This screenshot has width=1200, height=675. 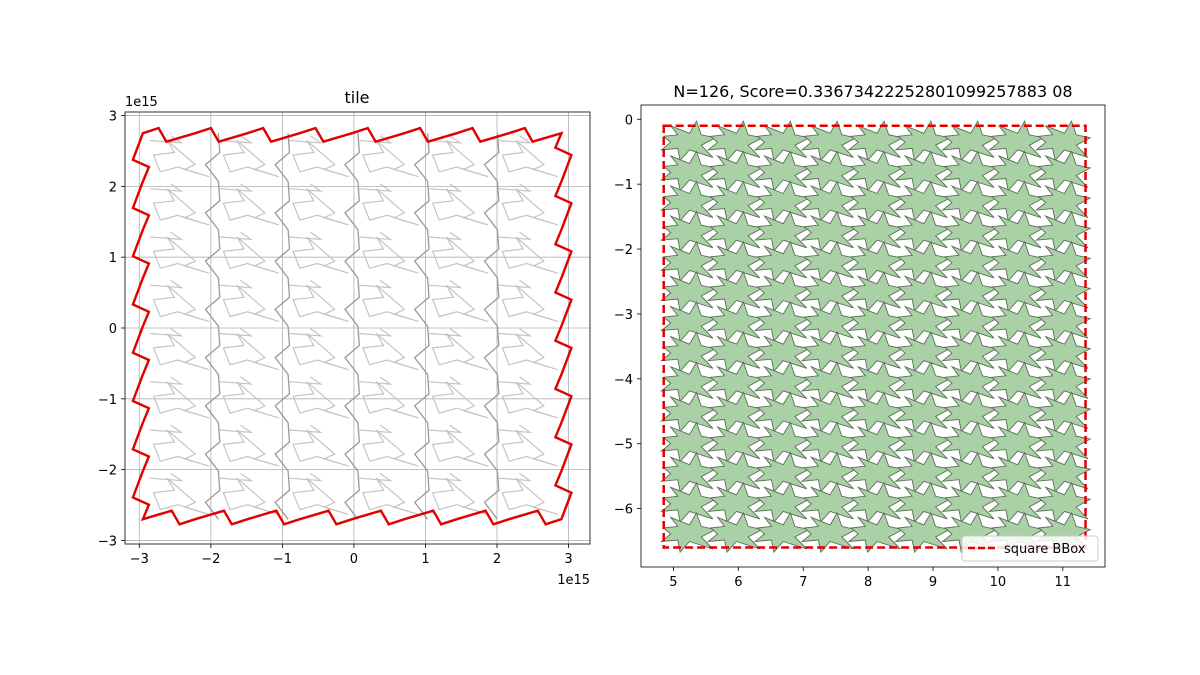 I want to click on packing-y-tick-label: −3, so click(x=623, y=315).